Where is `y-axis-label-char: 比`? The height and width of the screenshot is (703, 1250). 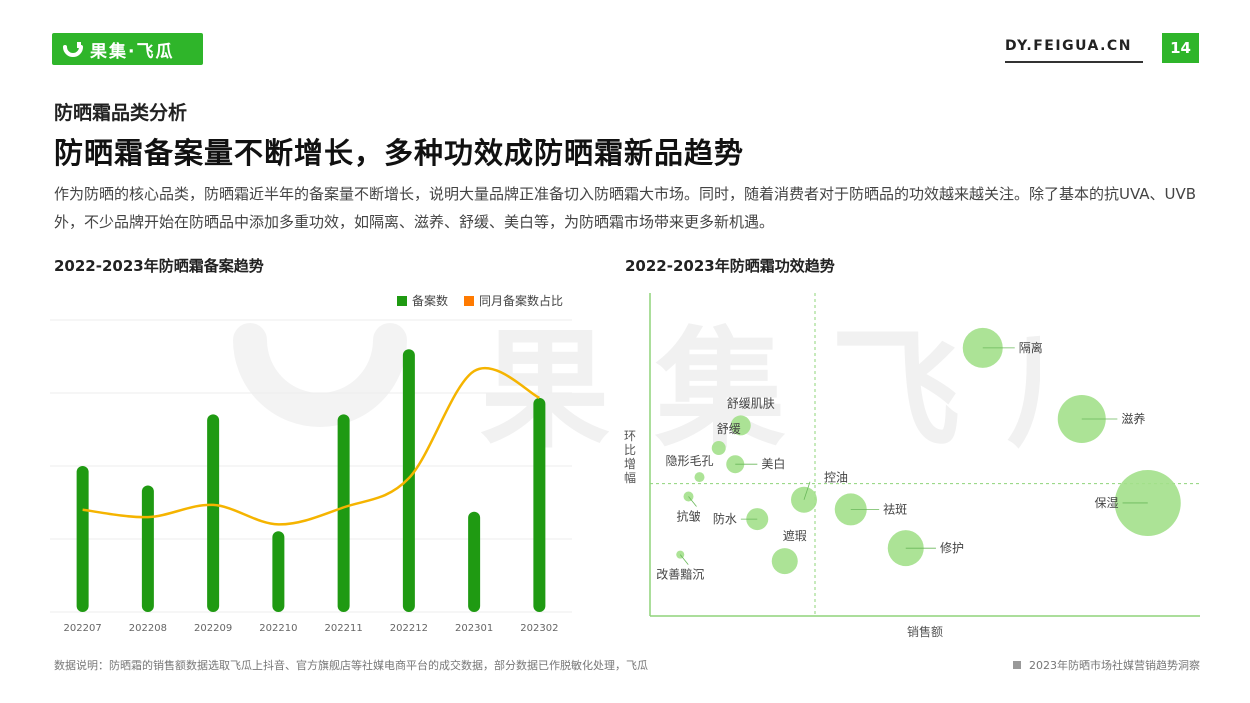 y-axis-label-char: 比 is located at coordinates (630, 450).